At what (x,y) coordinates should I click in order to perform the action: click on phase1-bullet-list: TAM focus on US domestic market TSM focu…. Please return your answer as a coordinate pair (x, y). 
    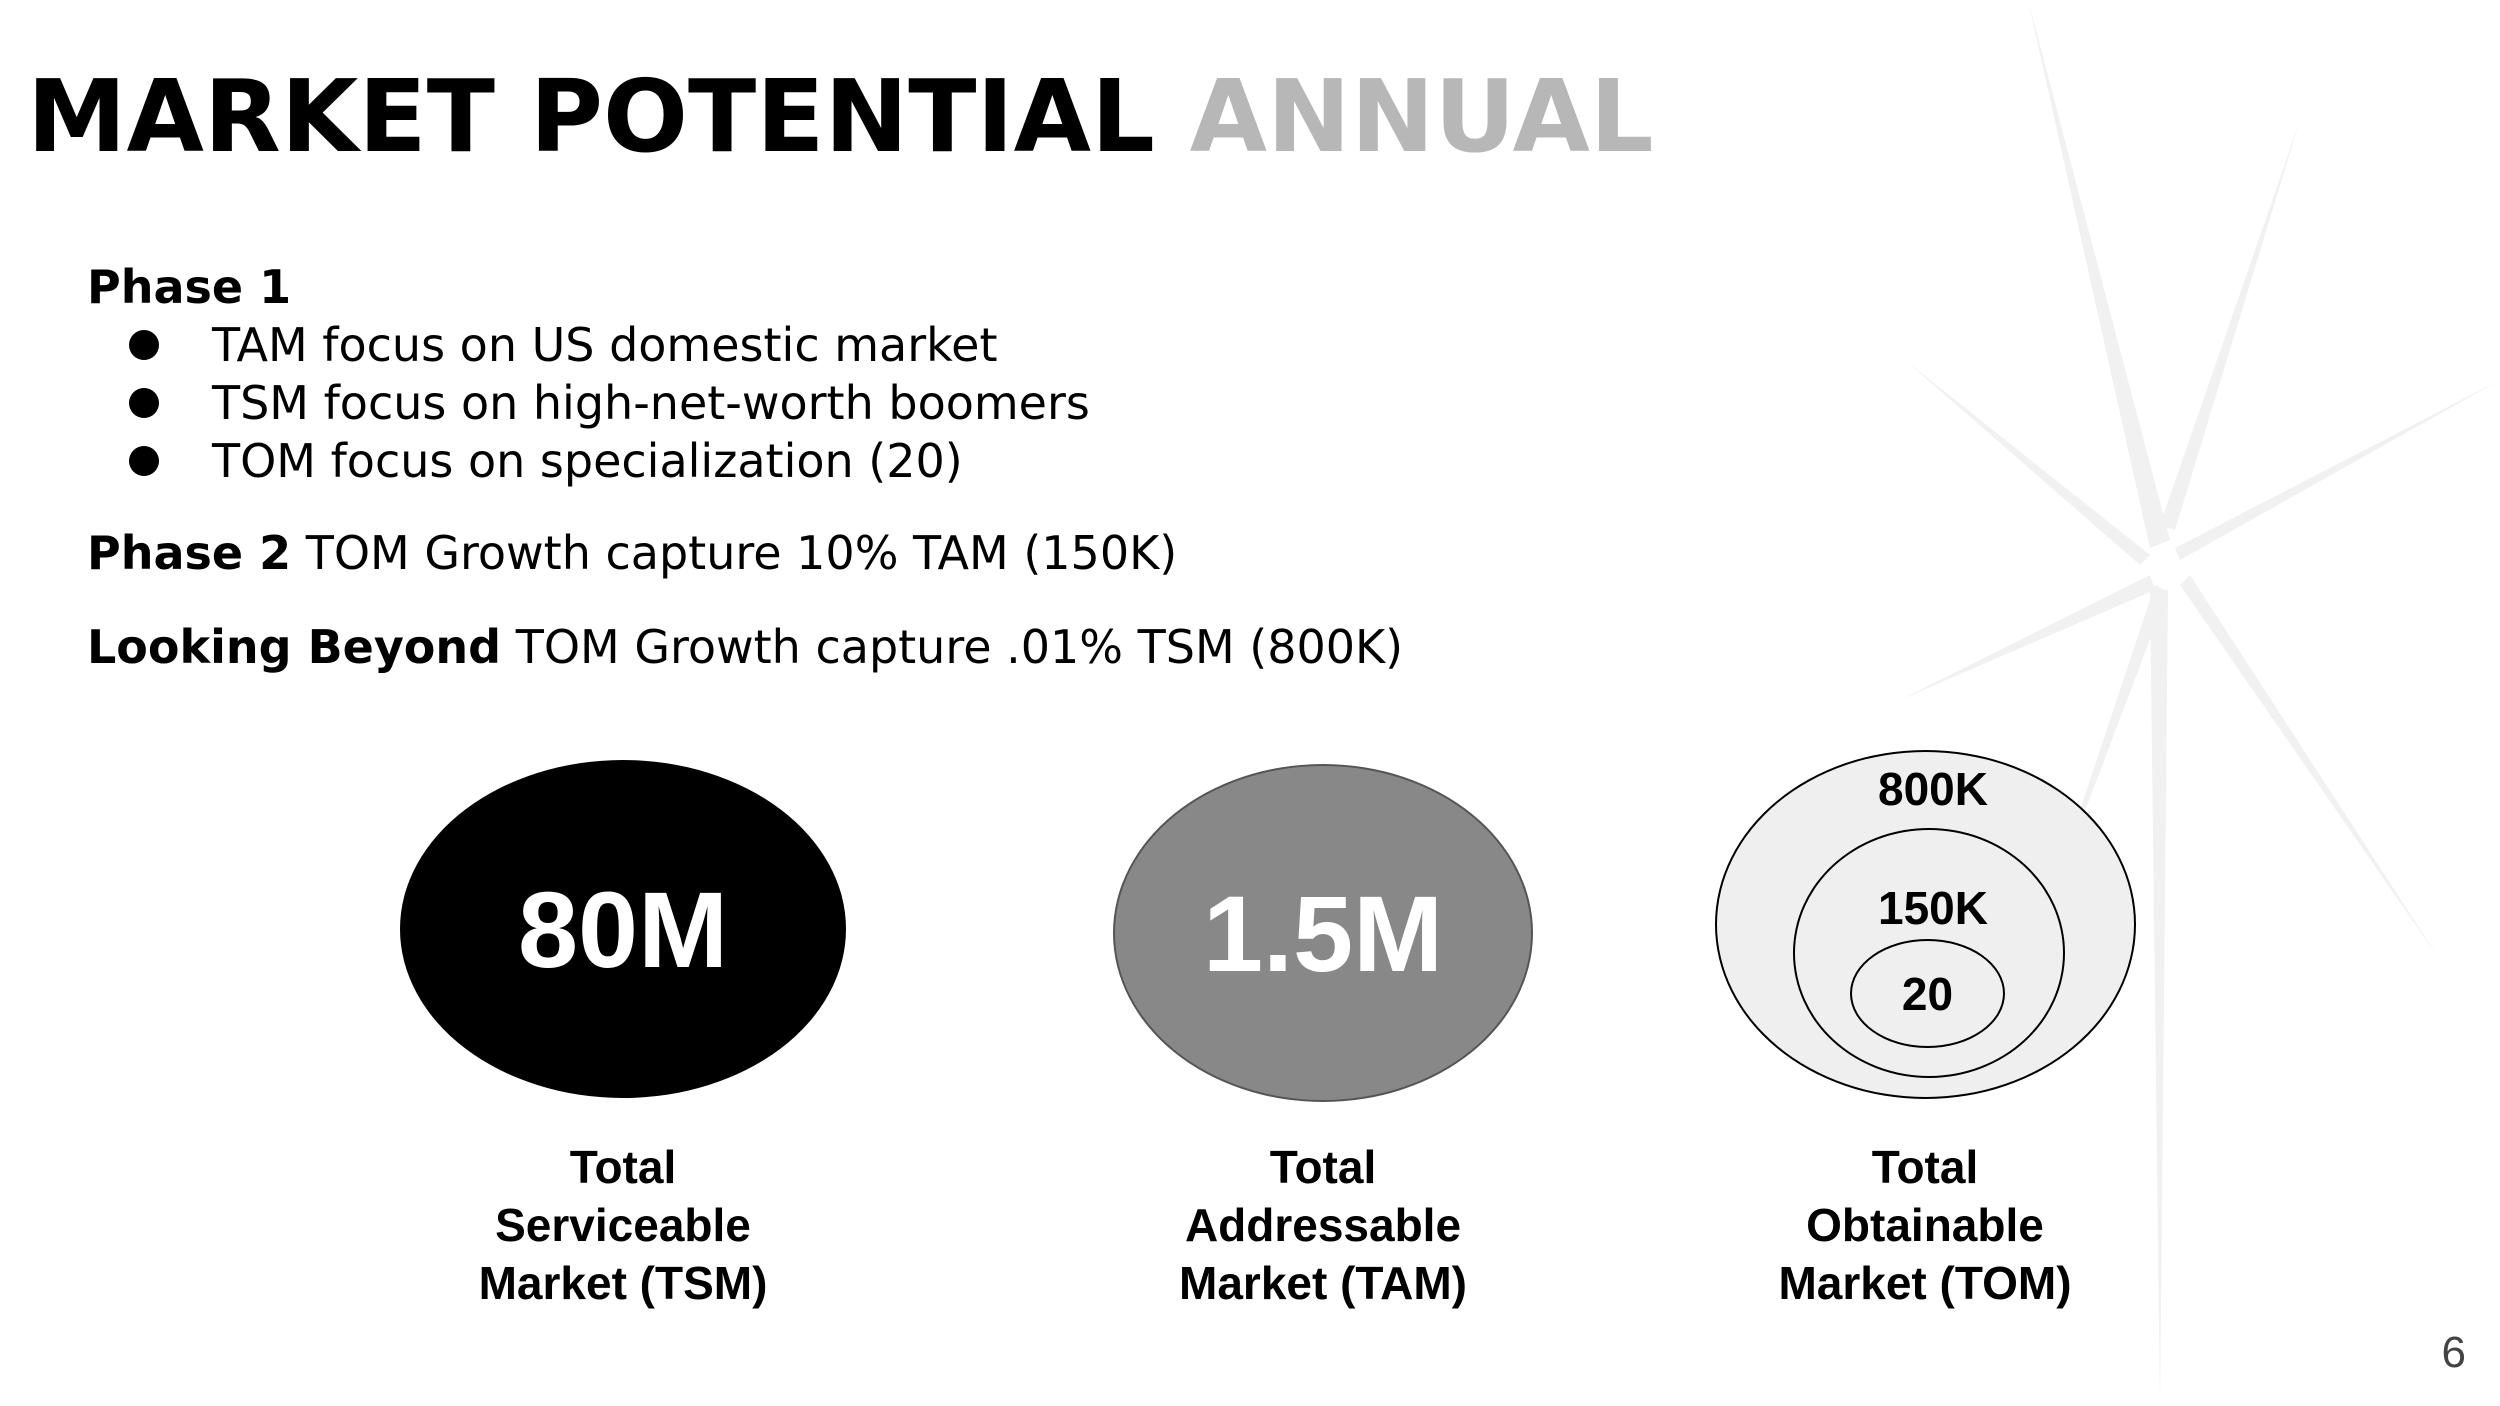
    Looking at the image, I should click on (745, 403).